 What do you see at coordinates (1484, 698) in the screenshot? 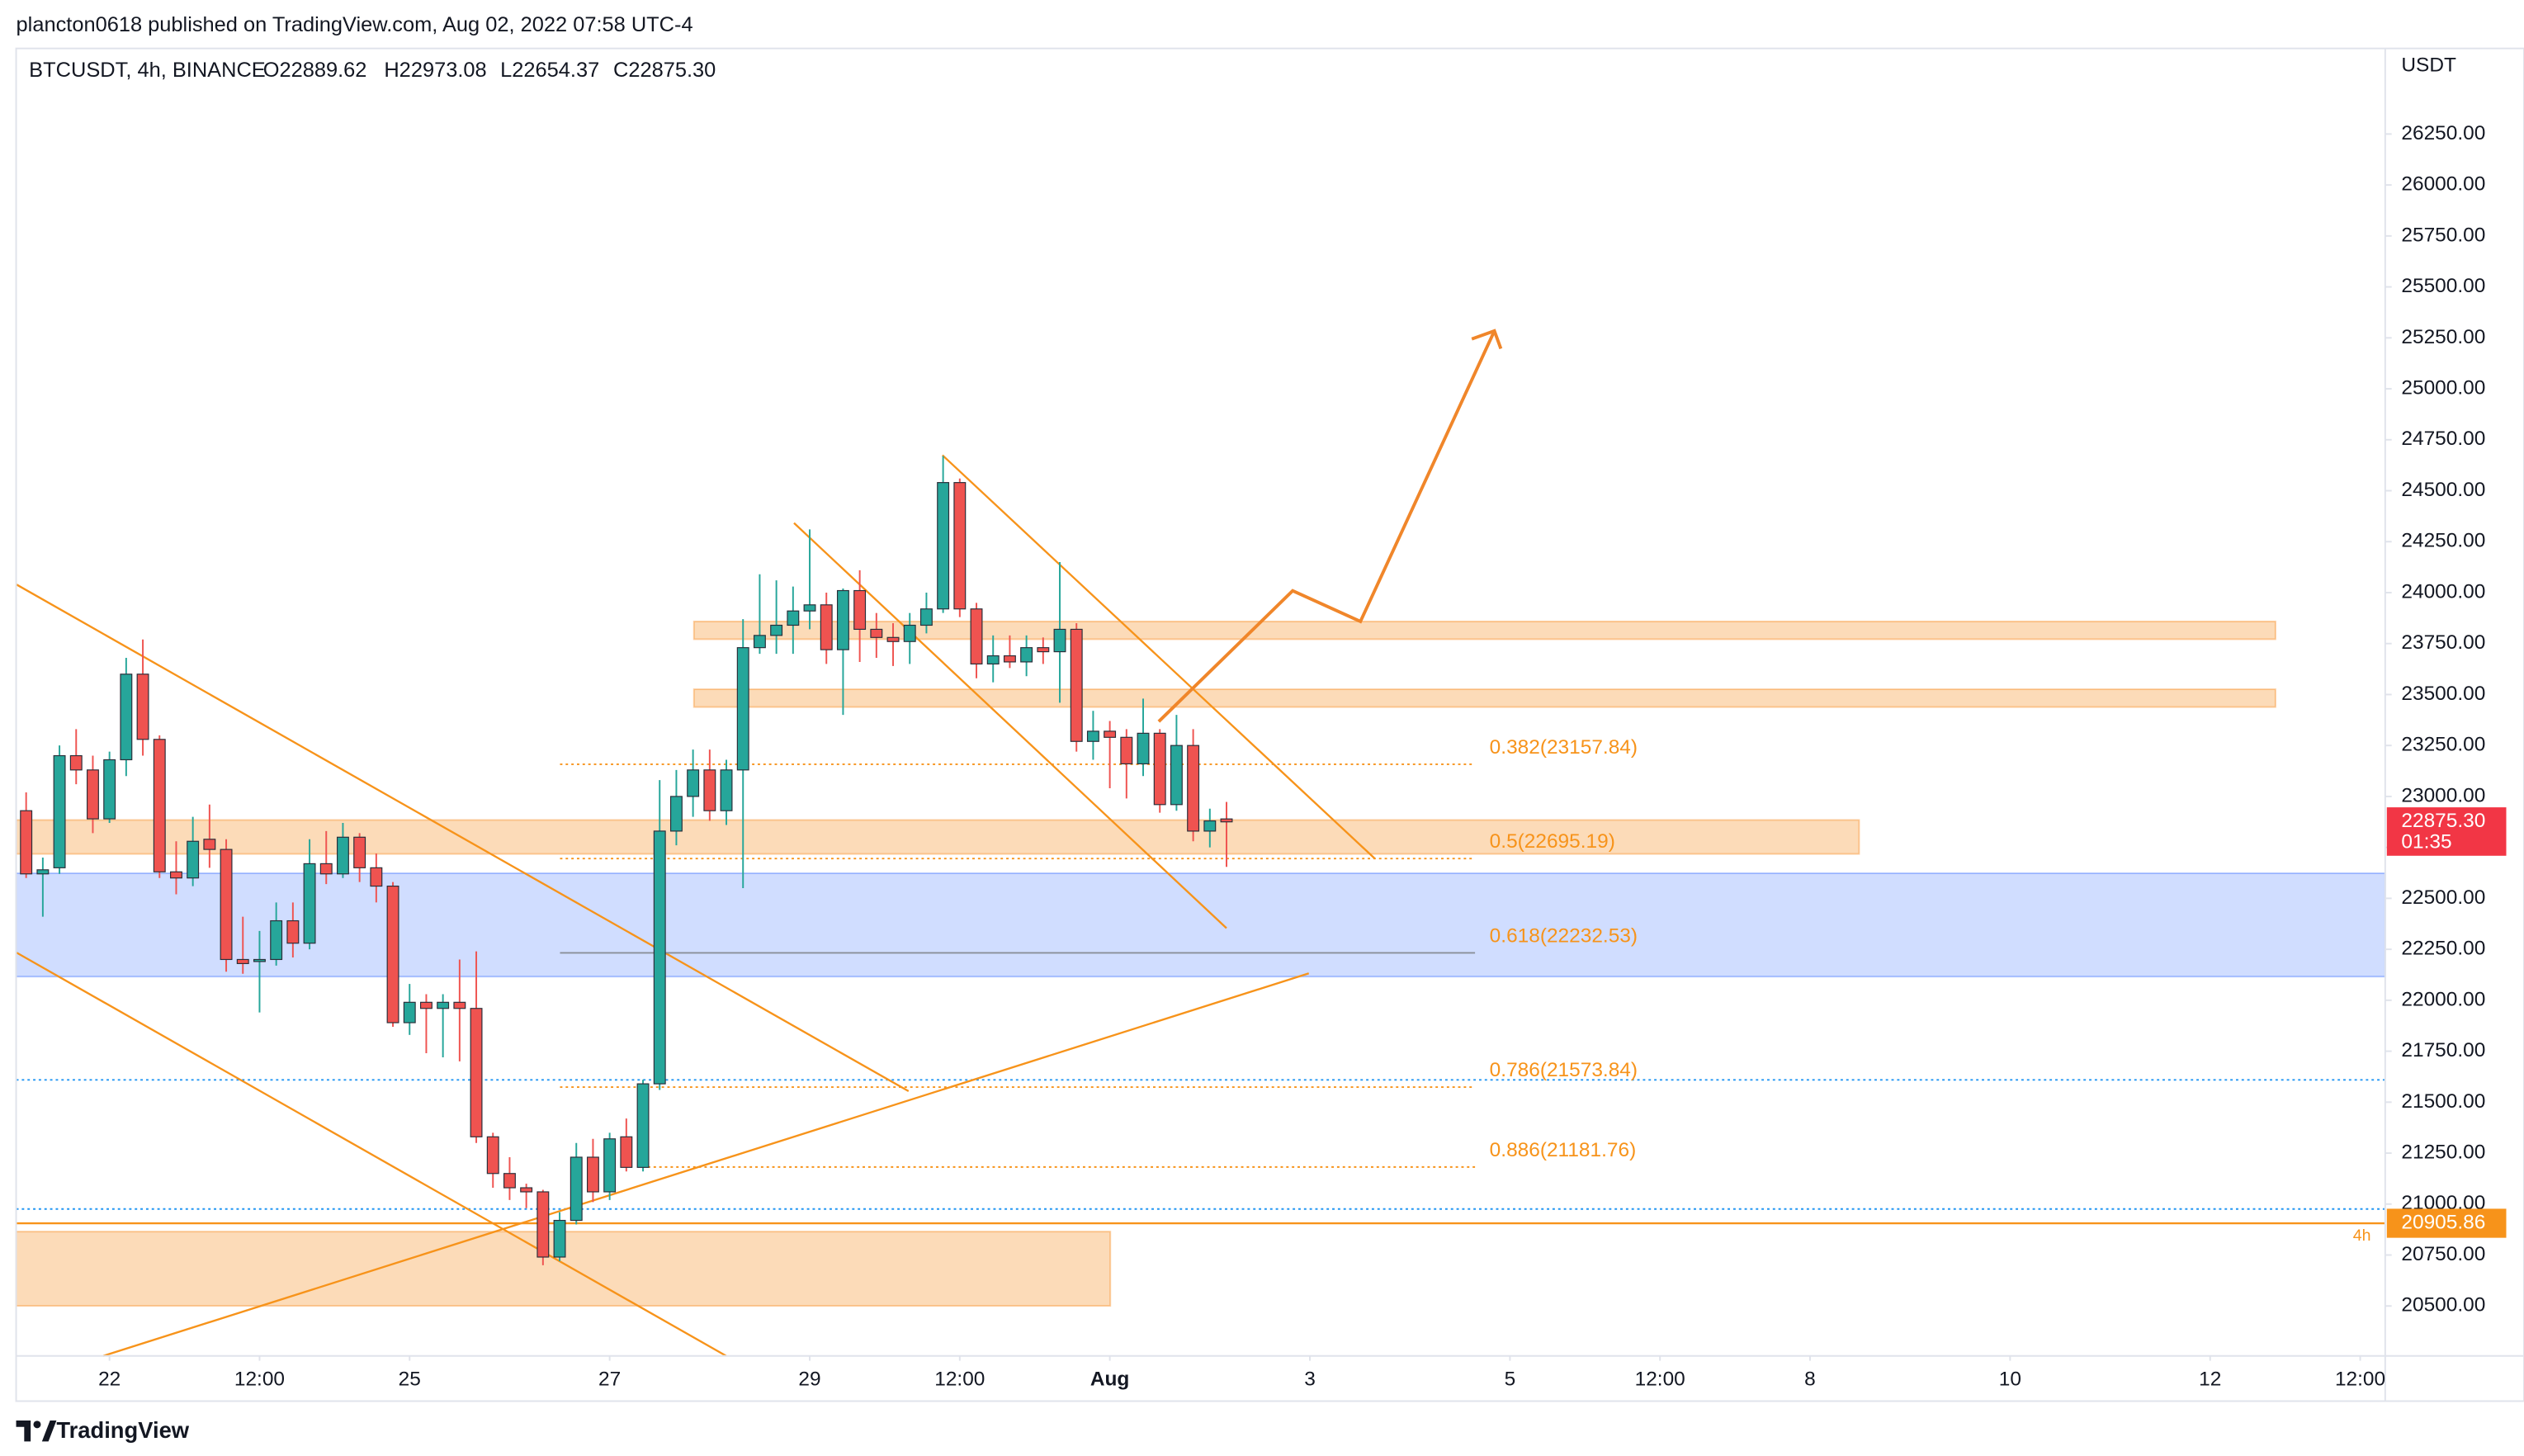
I see `resistance-zone` at bounding box center [1484, 698].